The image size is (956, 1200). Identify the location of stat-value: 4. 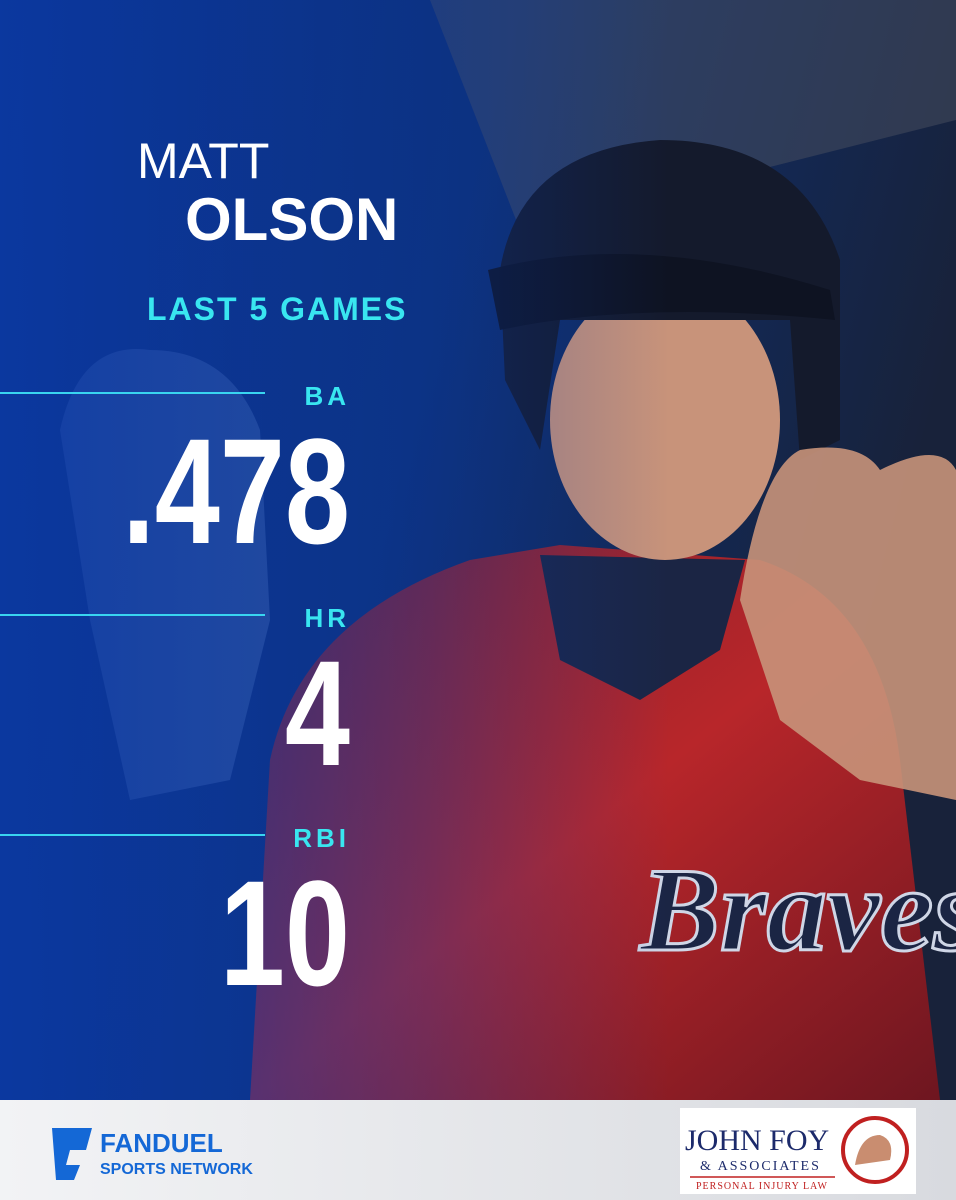
(317, 713).